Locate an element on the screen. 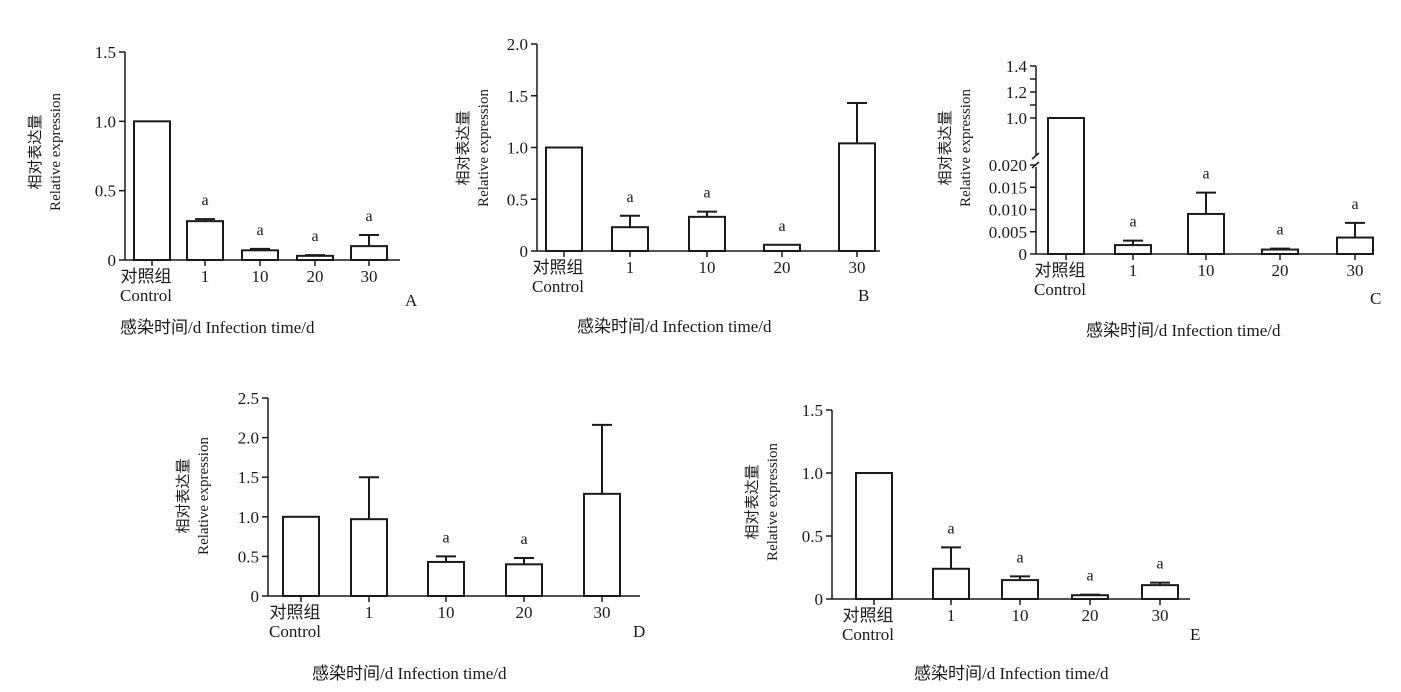 This screenshot has width=1401, height=692. panel-letter: E is located at coordinates (1195, 634).